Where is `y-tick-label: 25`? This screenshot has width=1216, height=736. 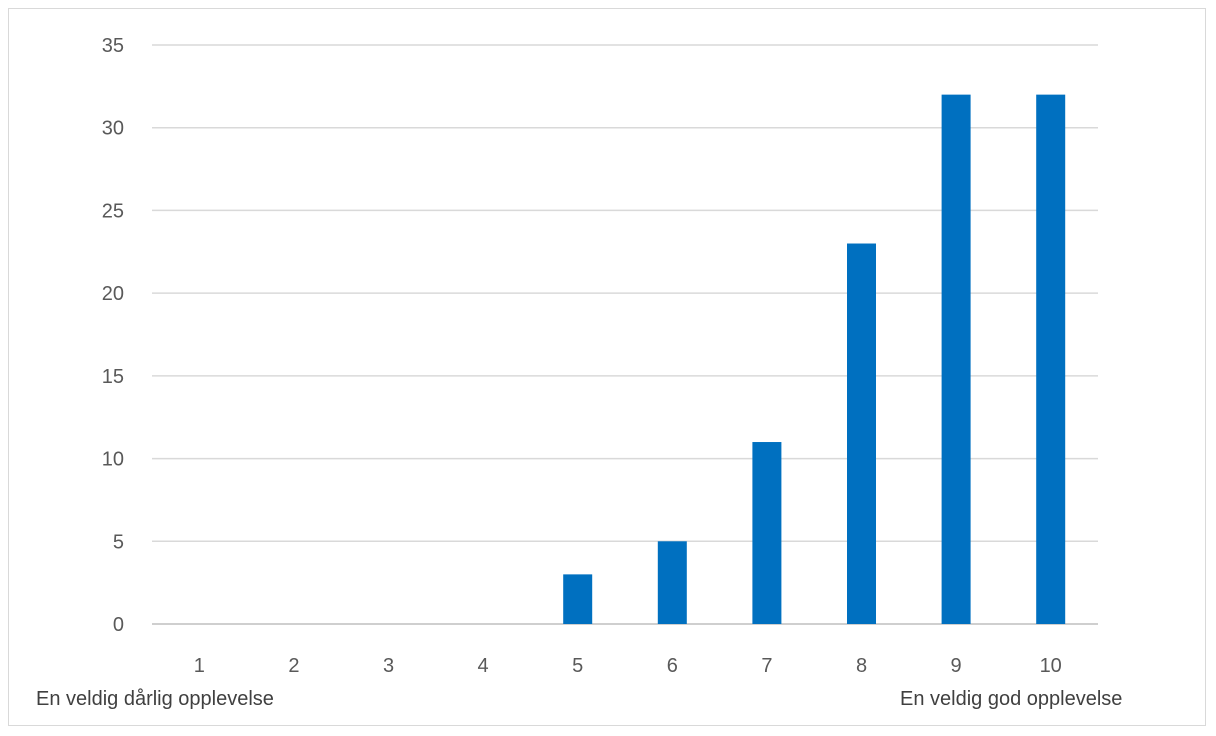
y-tick-label: 25 is located at coordinates (113, 211).